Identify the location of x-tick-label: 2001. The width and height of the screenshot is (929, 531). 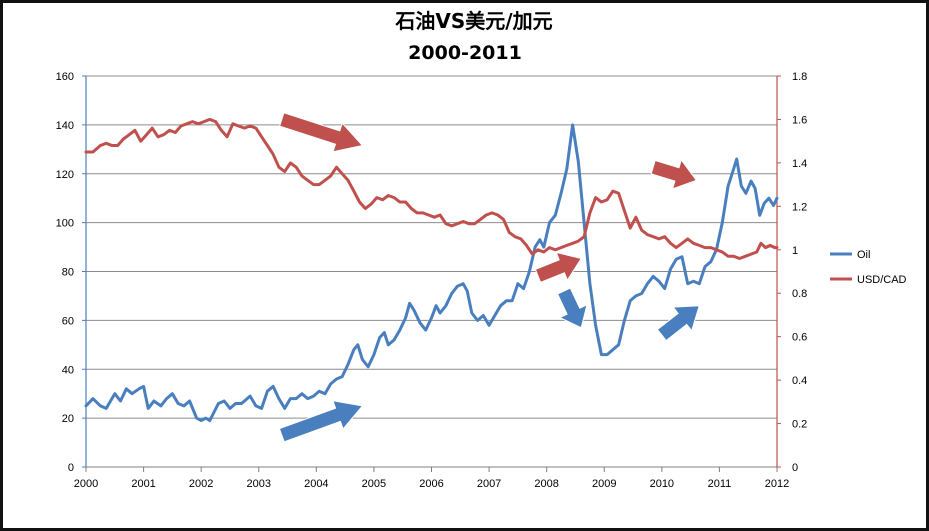
(143, 484).